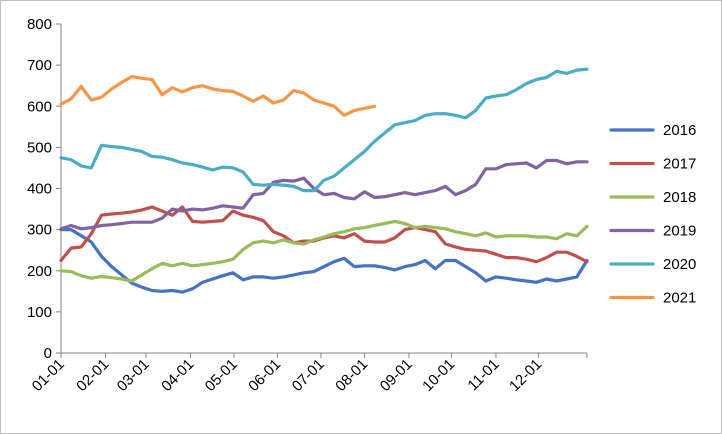 The height and width of the screenshot is (434, 722). What do you see at coordinates (264, 375) in the screenshot?
I see `x-tick-label: 06-01` at bounding box center [264, 375].